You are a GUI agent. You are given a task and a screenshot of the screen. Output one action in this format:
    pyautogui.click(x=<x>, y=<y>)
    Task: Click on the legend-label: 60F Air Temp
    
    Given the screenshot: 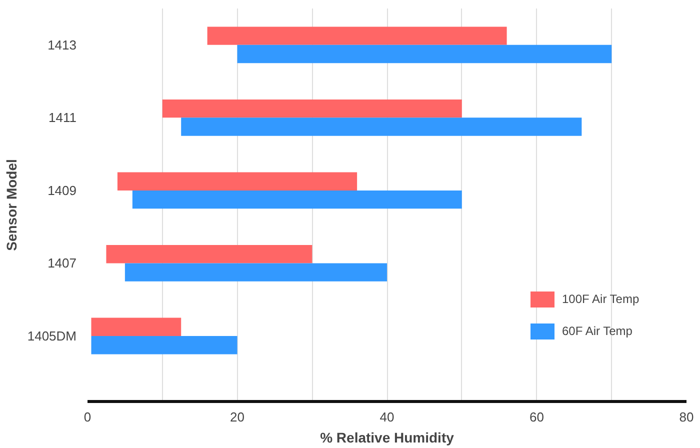 What is the action you would take?
    pyautogui.click(x=597, y=331)
    